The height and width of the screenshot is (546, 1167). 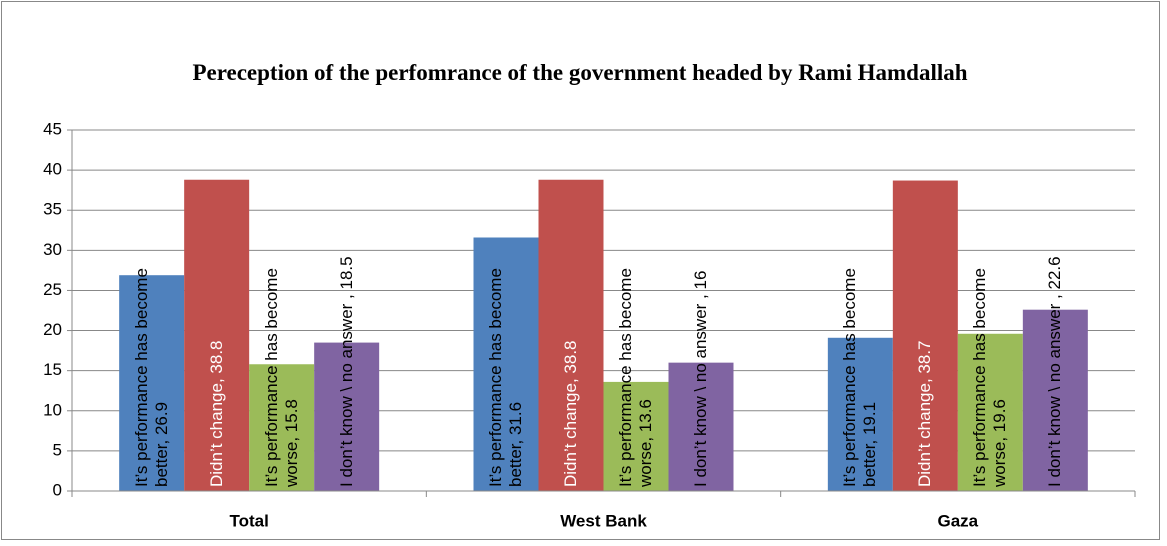 What do you see at coordinates (505, 377) in the screenshot?
I see `data-label: It’s performance has become better, 31.6` at bounding box center [505, 377].